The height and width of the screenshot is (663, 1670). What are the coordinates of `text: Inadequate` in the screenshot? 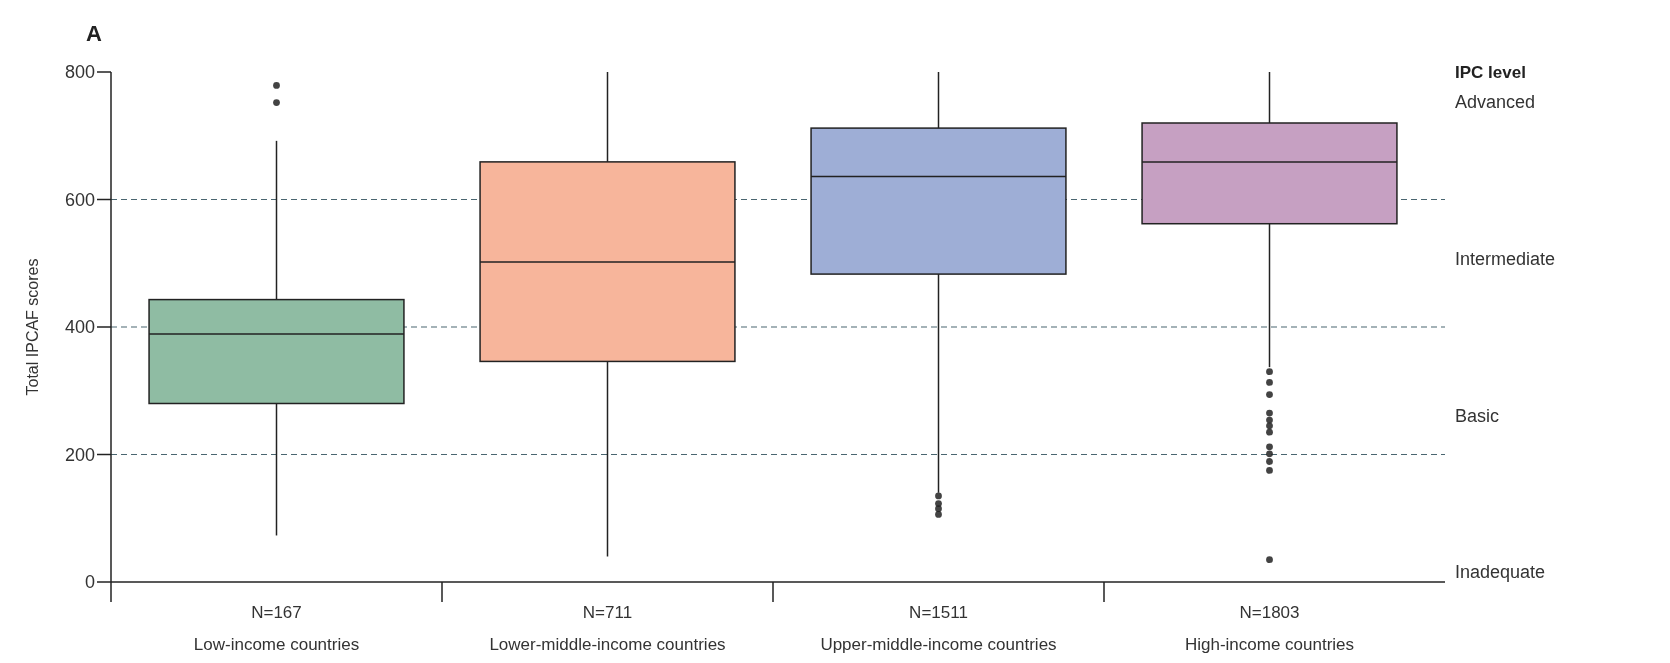 It's located at (1500, 572).